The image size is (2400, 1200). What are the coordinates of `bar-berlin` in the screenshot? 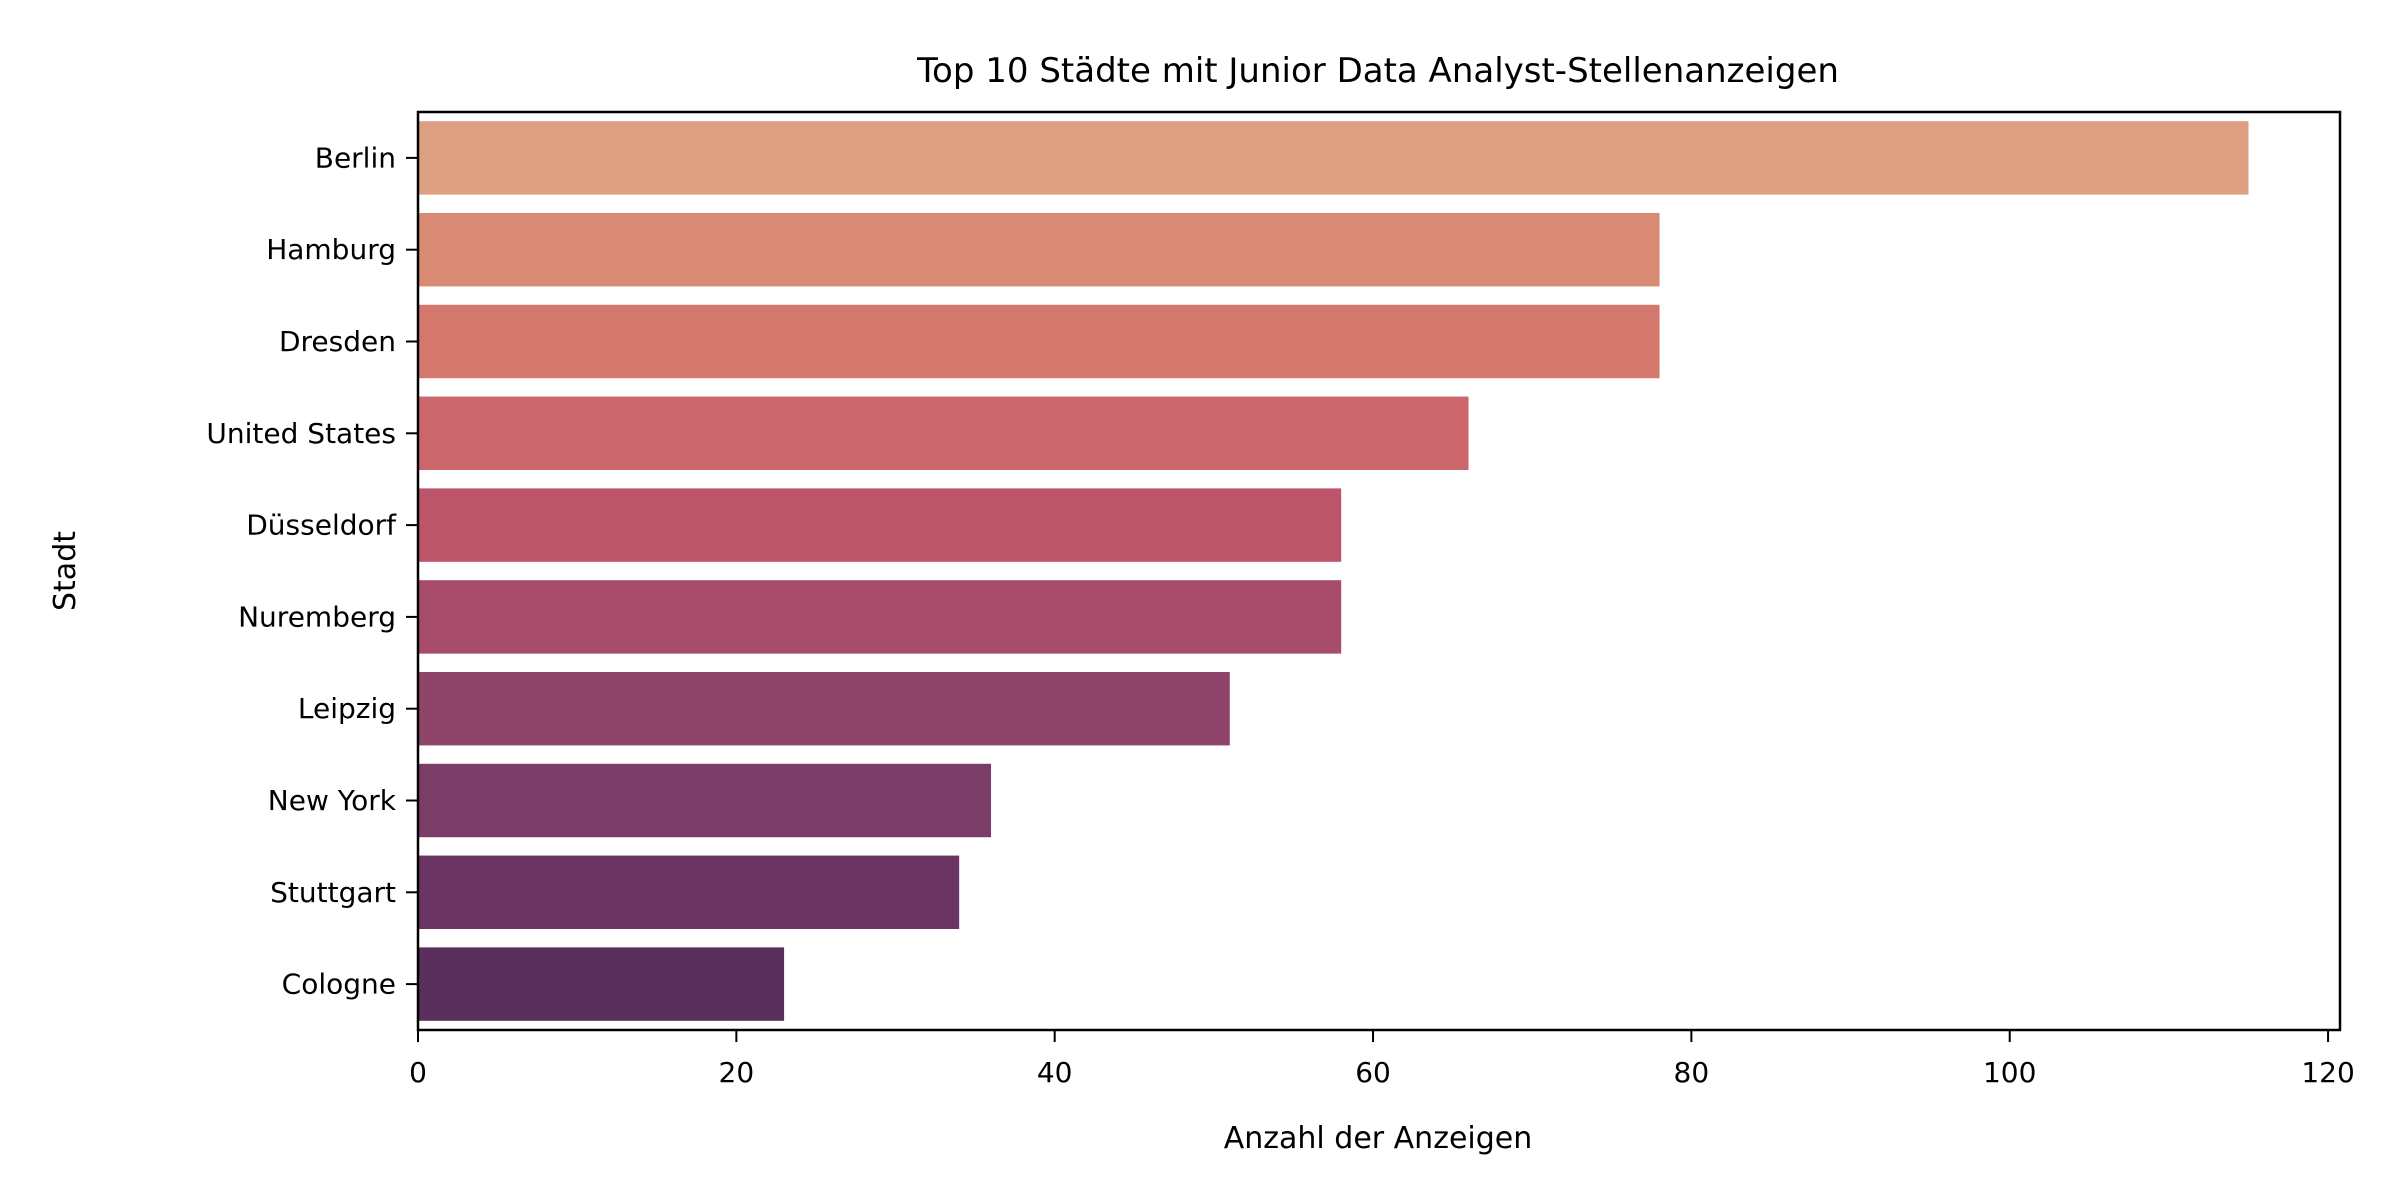 It's located at (1333, 158).